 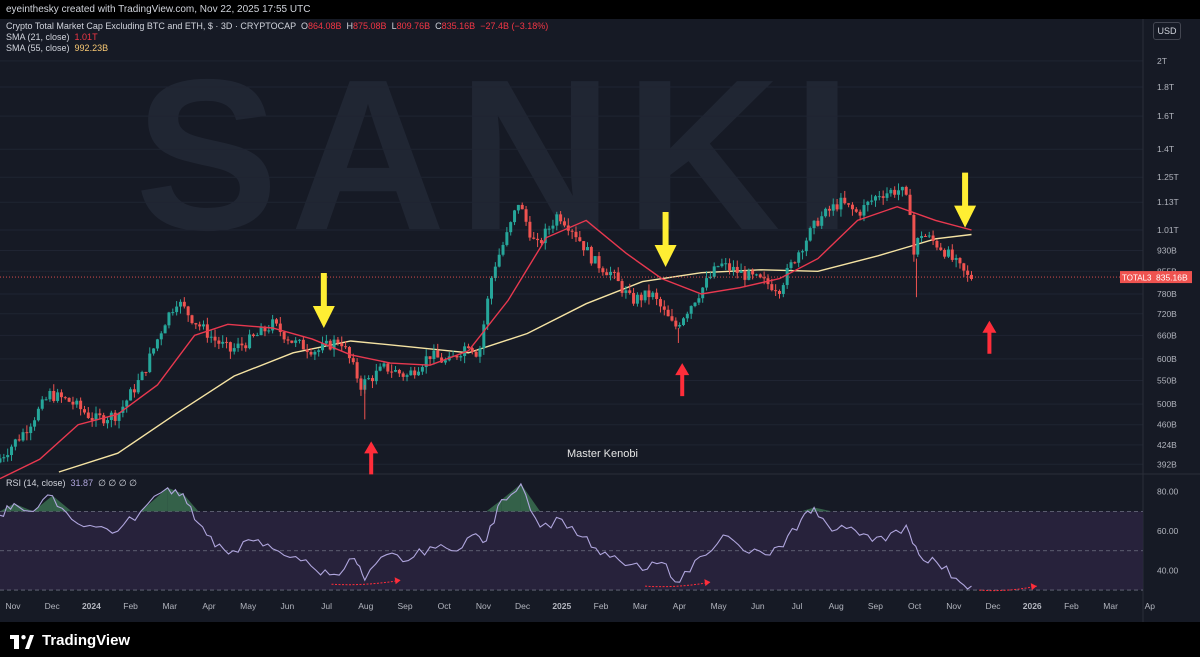 What do you see at coordinates (91, 606) in the screenshot?
I see `time-tick-label: 2024` at bounding box center [91, 606].